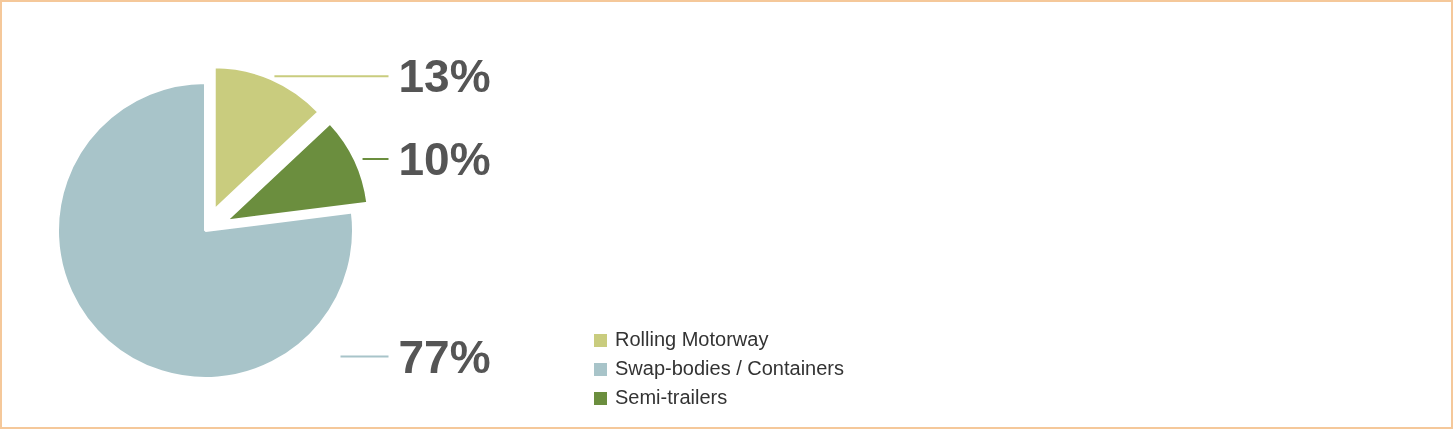 Image resolution: width=1453 pixels, height=429 pixels. What do you see at coordinates (444, 158) in the screenshot?
I see `data-label: 10%` at bounding box center [444, 158].